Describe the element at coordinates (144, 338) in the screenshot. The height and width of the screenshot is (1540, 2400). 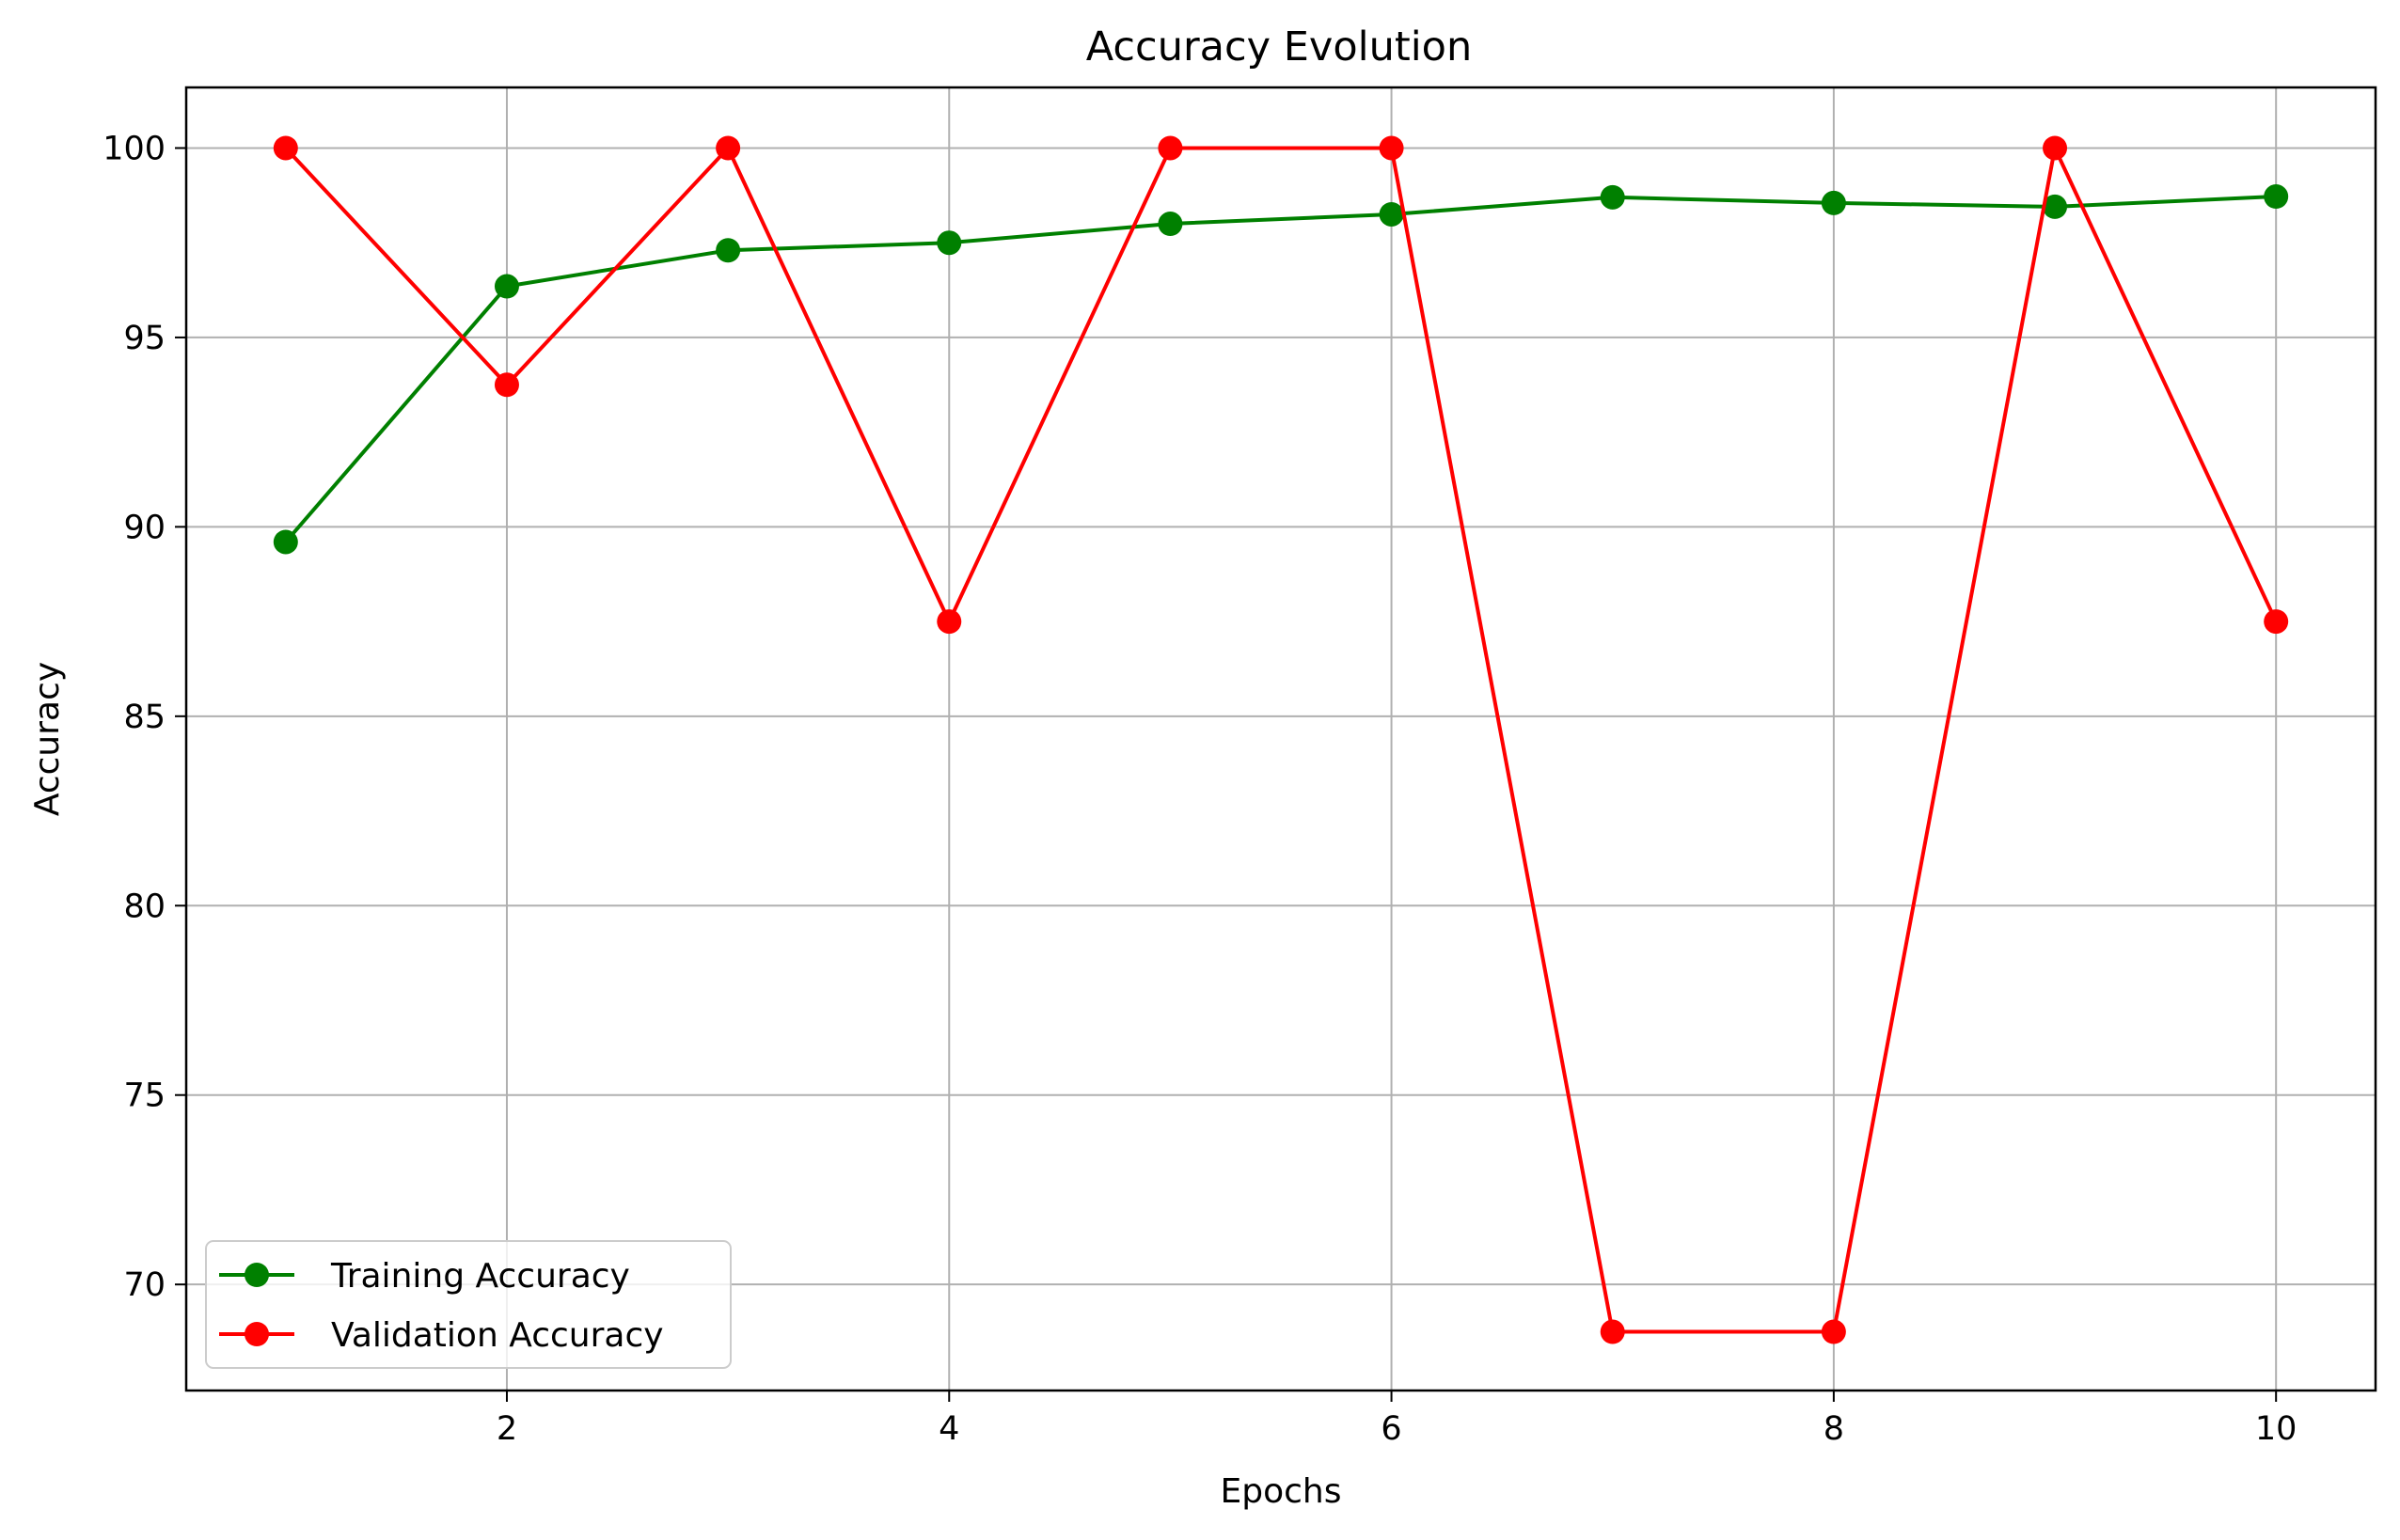
I see `y-tick-label: 95` at that location.